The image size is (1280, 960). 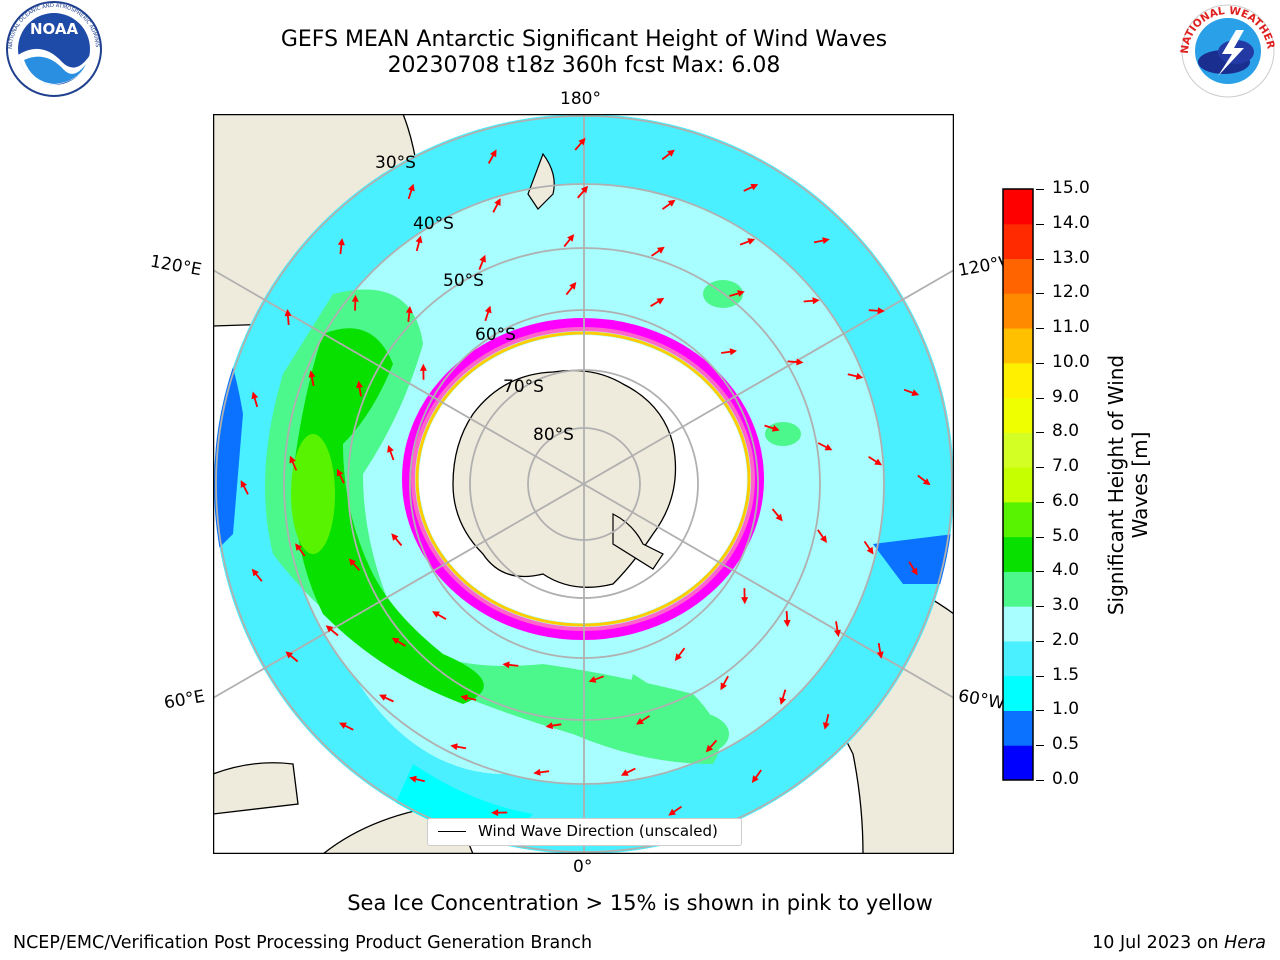 What do you see at coordinates (1066, 570) in the screenshot?
I see `colorbar-tick-label: 4.0` at bounding box center [1066, 570].